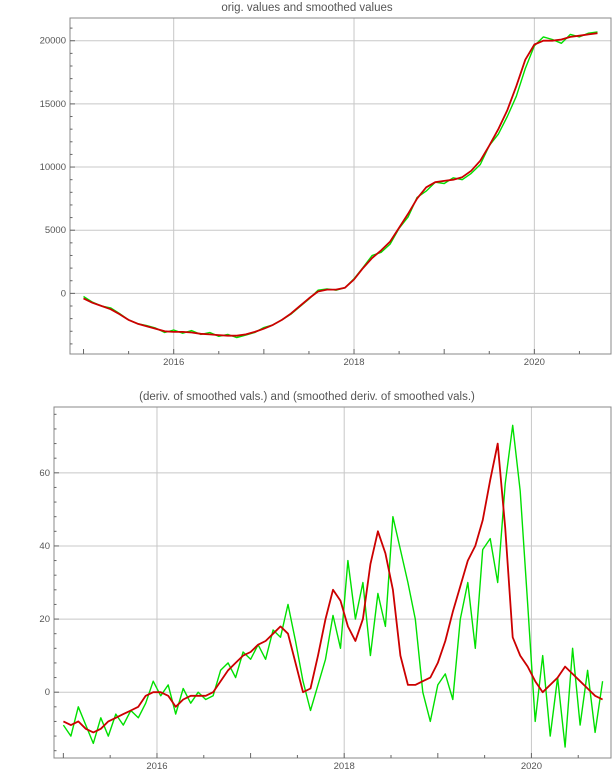  What do you see at coordinates (53, 41) in the screenshot?
I see `y-tick-label-0-4: 20000` at bounding box center [53, 41].